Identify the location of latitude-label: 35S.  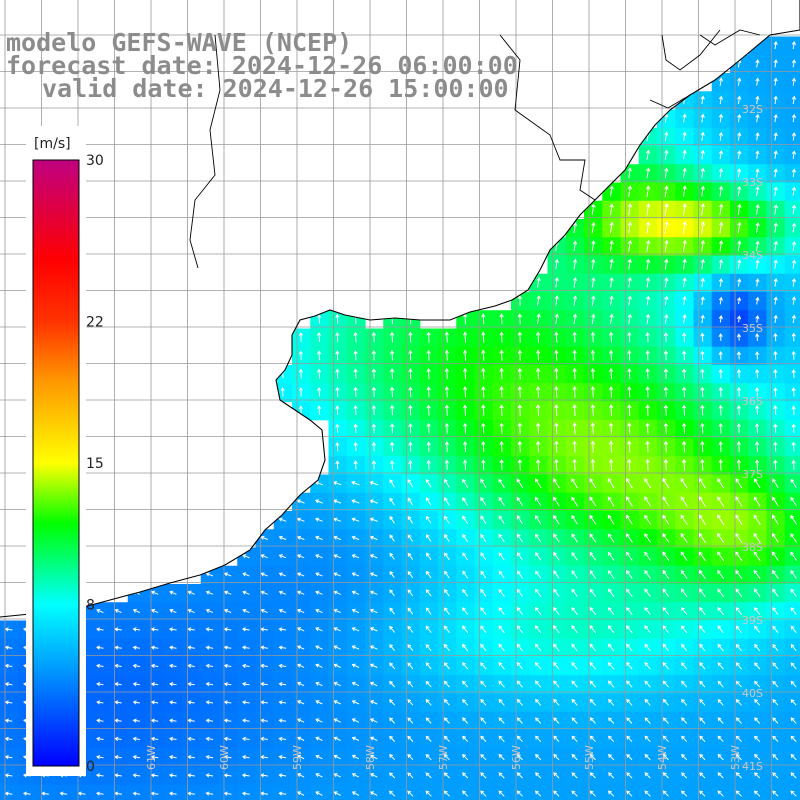
(752, 328).